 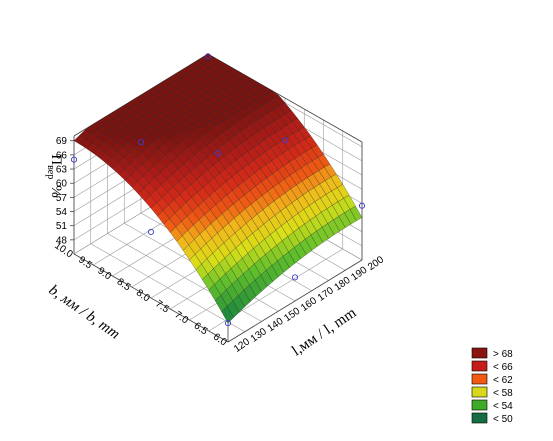 I want to click on z-tick-label: 60, so click(x=62, y=184).